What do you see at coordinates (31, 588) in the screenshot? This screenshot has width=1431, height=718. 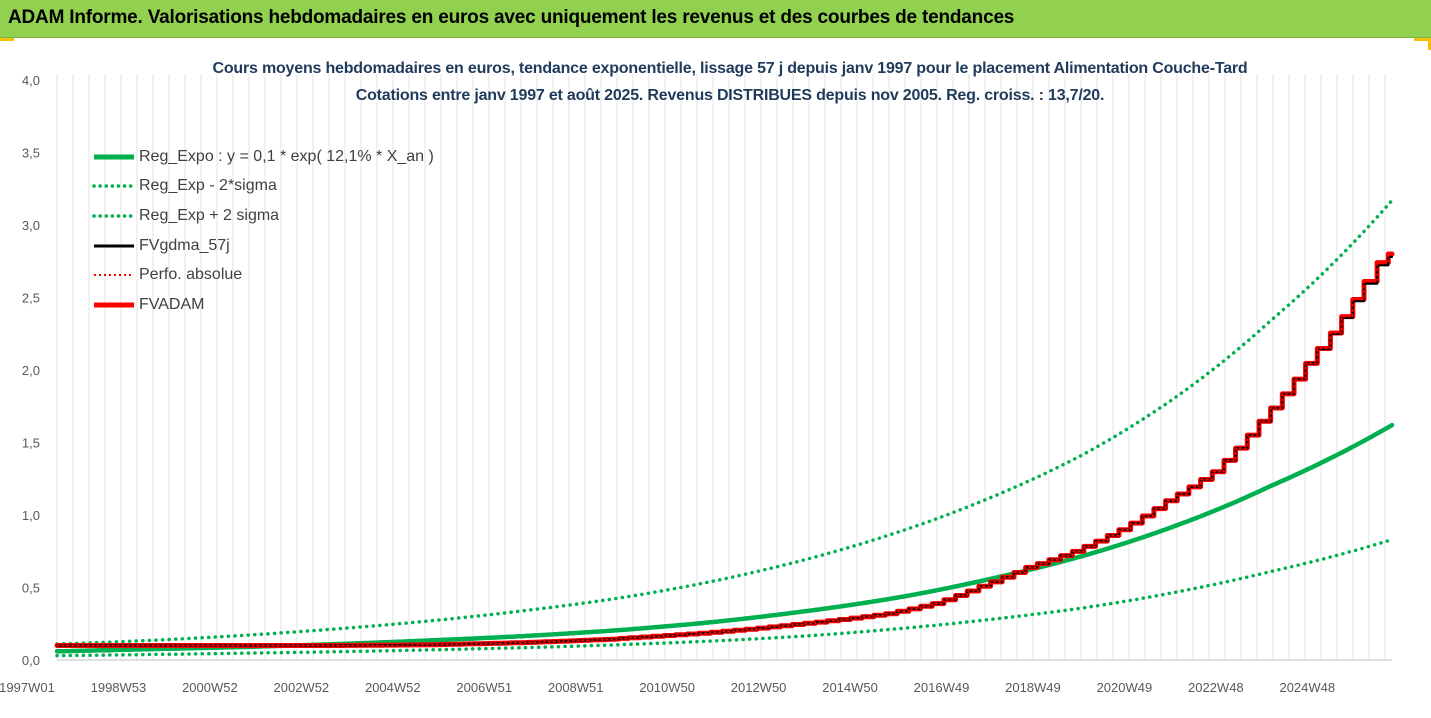 I see `y-tick-label-1: 0,5` at bounding box center [31, 588].